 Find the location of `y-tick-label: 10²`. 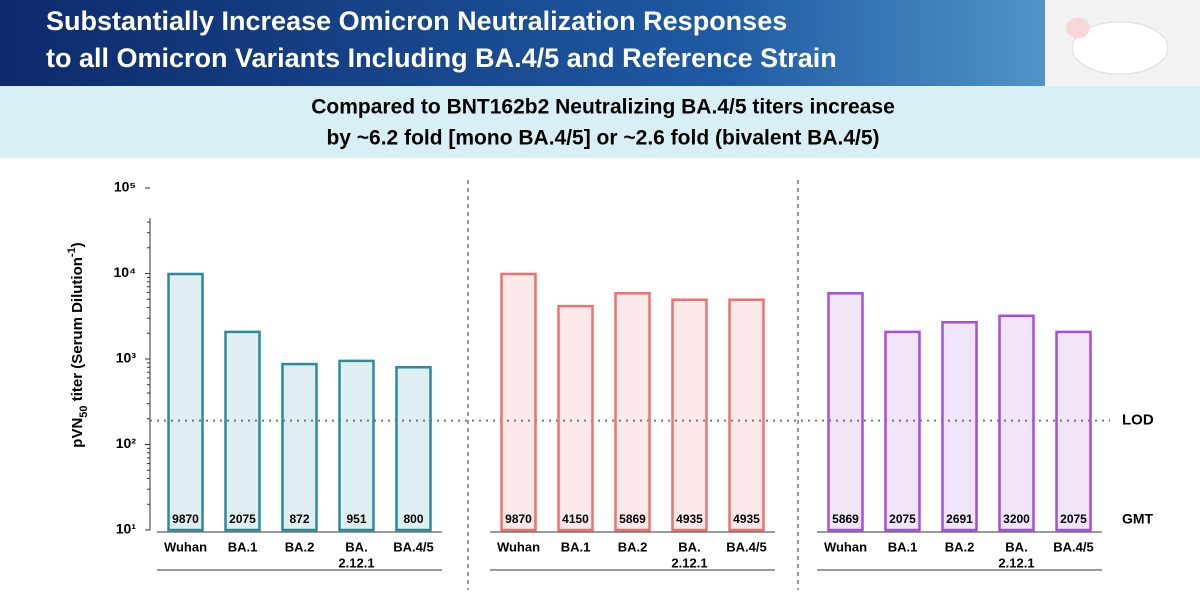

y-tick-label: 10² is located at coordinates (126, 443).